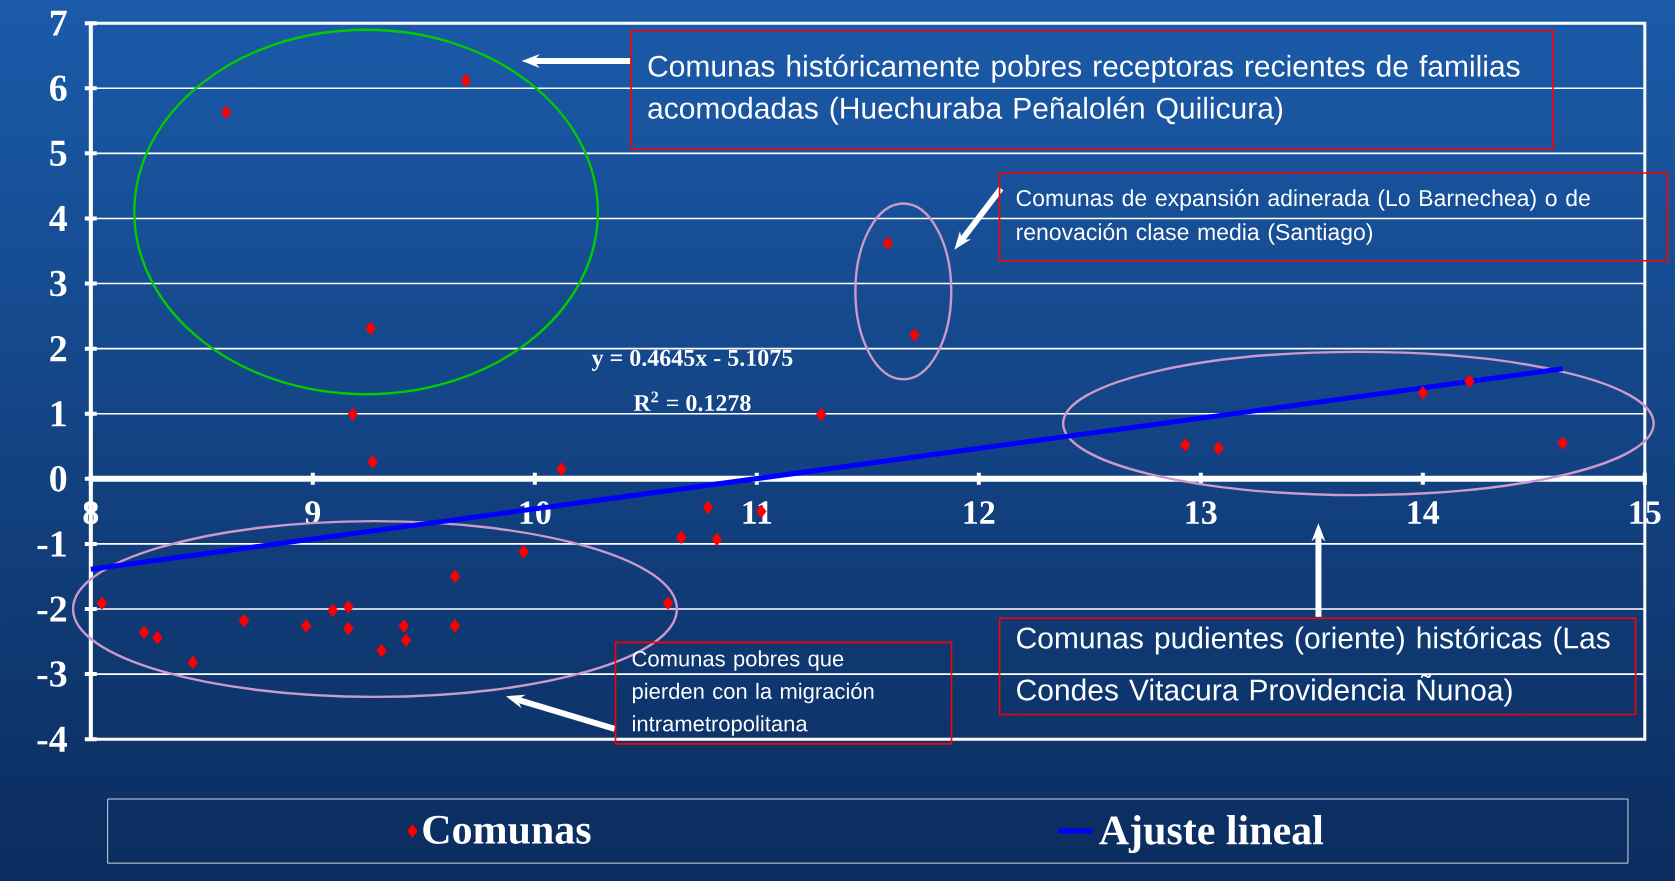  What do you see at coordinates (1201, 513) in the screenshot?
I see `x-tick-label: 13` at bounding box center [1201, 513].